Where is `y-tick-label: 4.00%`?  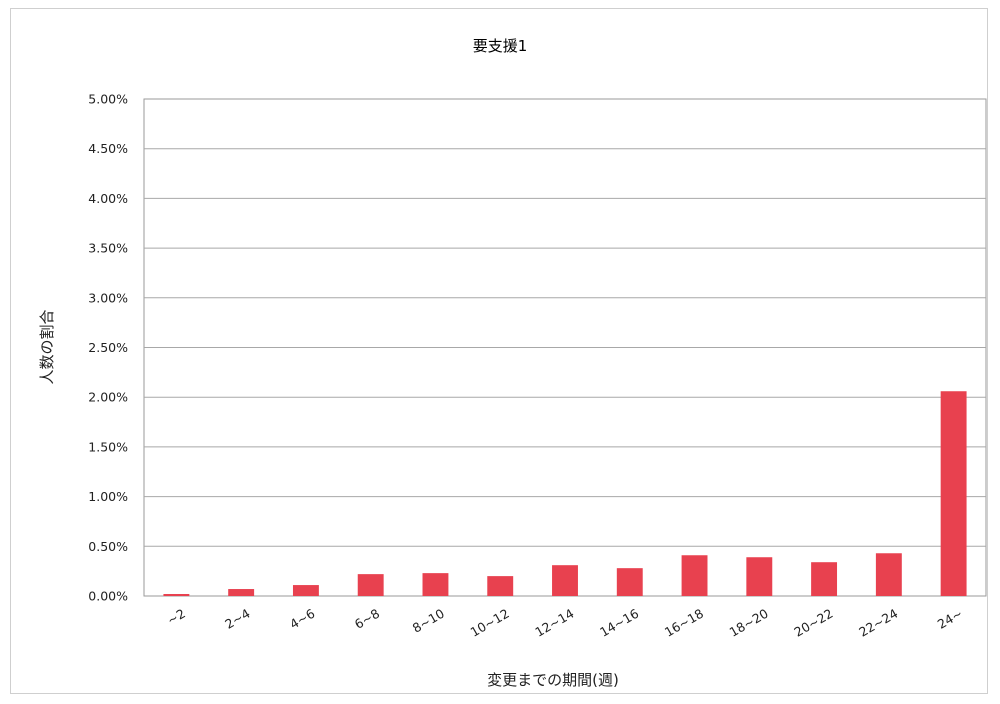
y-tick-label: 4.00% is located at coordinates (108, 198).